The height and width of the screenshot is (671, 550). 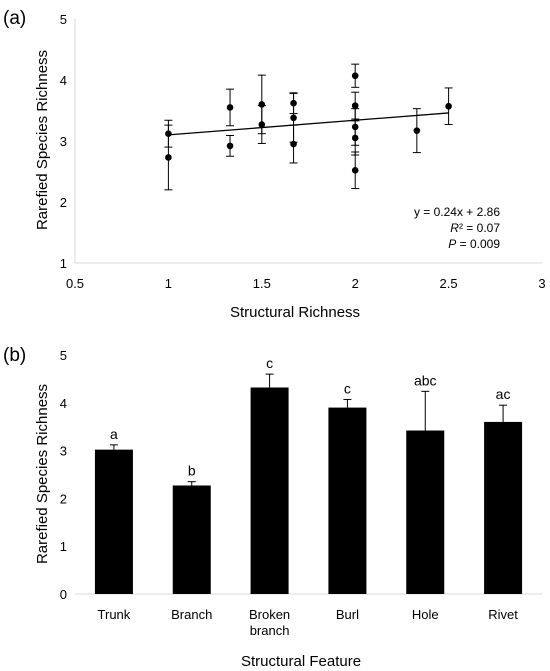 I want to click on r-squared-value: ² = 0.07, so click(x=479, y=228).